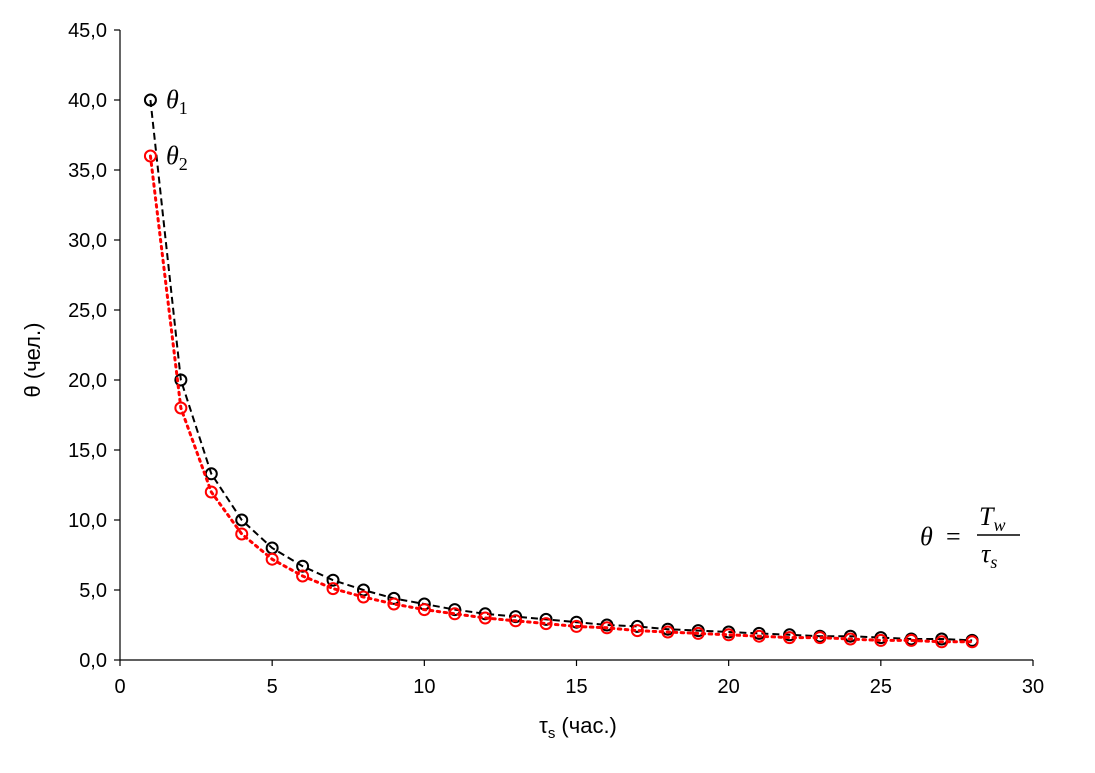 This screenshot has width=1095, height=773. Describe the element at coordinates (87, 521) in the screenshot. I see `y-tick-label: 10,0` at that location.